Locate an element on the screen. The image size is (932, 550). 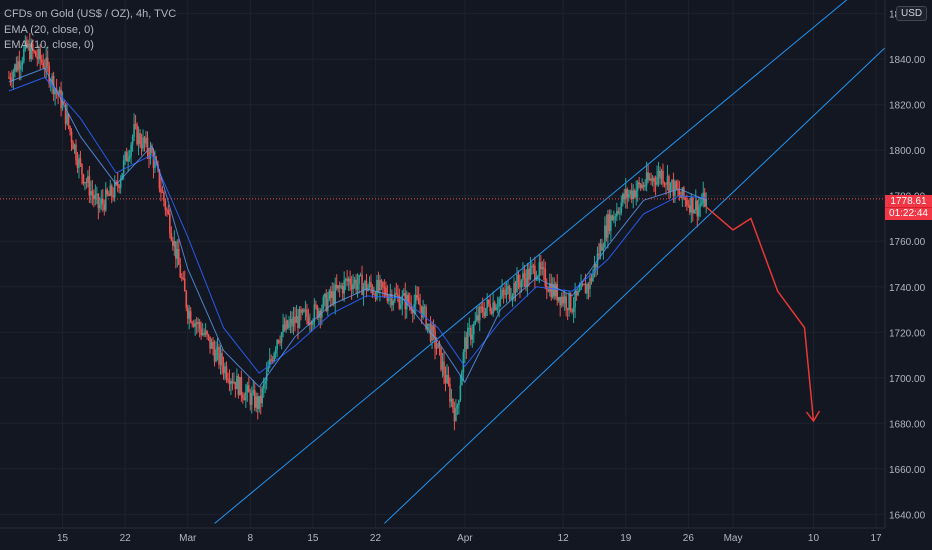
time-tick-label: Mar is located at coordinates (188, 538).